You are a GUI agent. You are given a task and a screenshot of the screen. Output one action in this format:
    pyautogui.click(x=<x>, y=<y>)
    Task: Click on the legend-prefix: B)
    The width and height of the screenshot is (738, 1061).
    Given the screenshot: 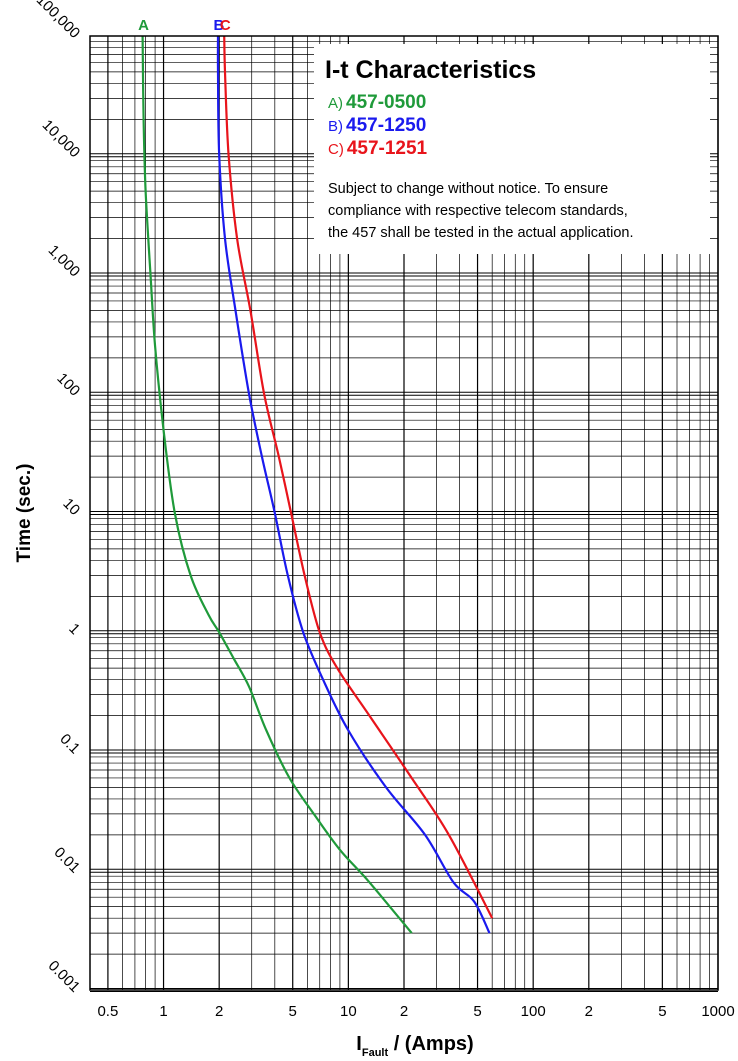 What is the action you would take?
    pyautogui.click(x=335, y=126)
    